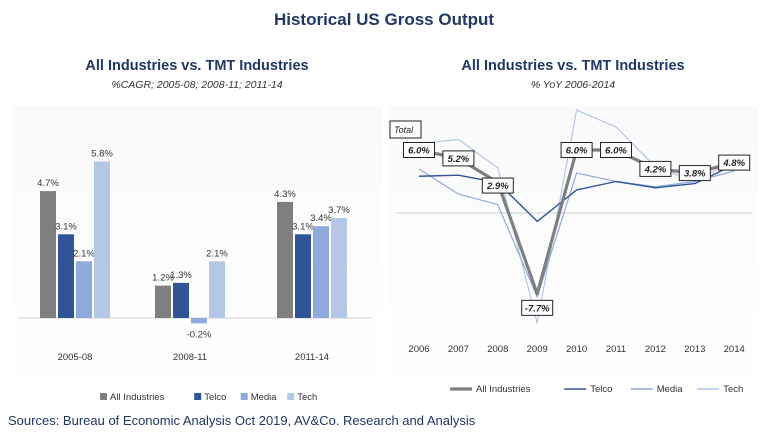  I want to click on bar-legend-swatch-all-industries, so click(103, 396).